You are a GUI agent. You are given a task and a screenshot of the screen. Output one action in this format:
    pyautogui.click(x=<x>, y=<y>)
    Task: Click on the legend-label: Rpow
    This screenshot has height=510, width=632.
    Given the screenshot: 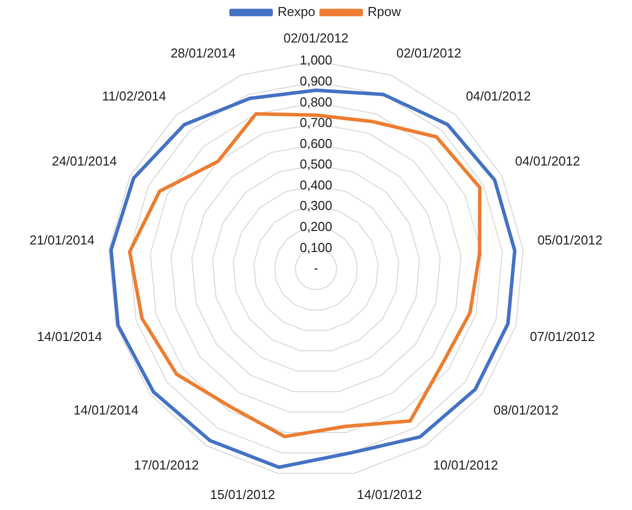 What is the action you would take?
    pyautogui.click(x=385, y=12)
    